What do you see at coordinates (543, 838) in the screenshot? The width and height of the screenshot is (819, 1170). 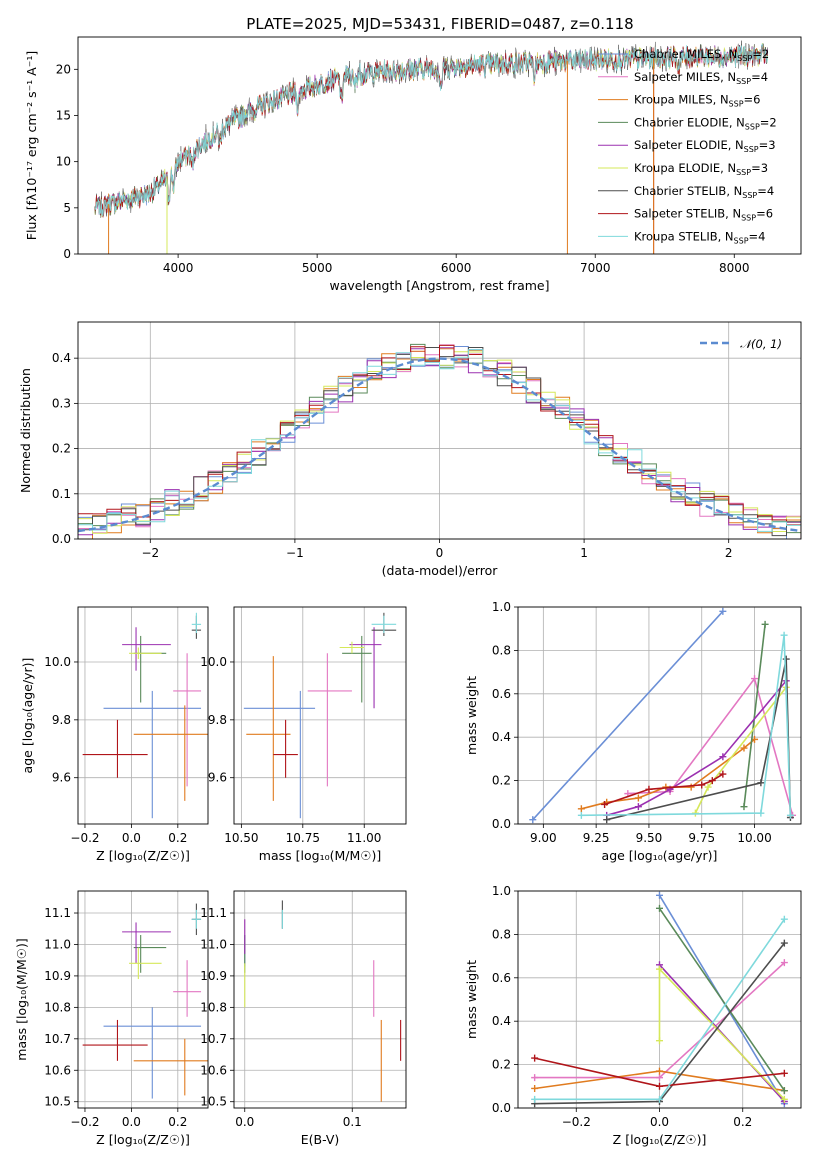 I see `x-tick-label: 9.00` at bounding box center [543, 838].